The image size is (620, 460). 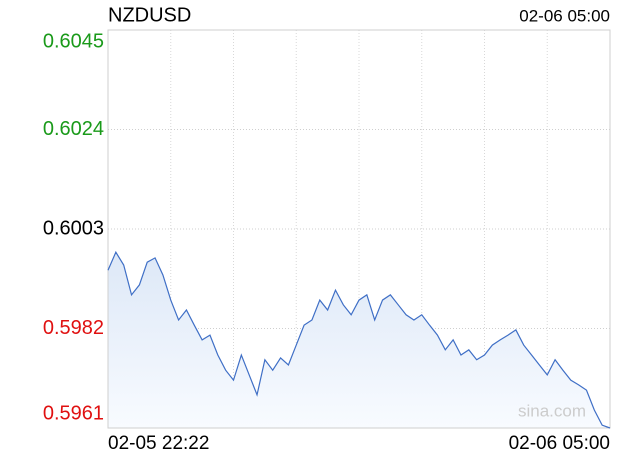 What do you see at coordinates (559, 443) in the screenshot?
I see `x-tick-label: 02-06 05:00` at bounding box center [559, 443].